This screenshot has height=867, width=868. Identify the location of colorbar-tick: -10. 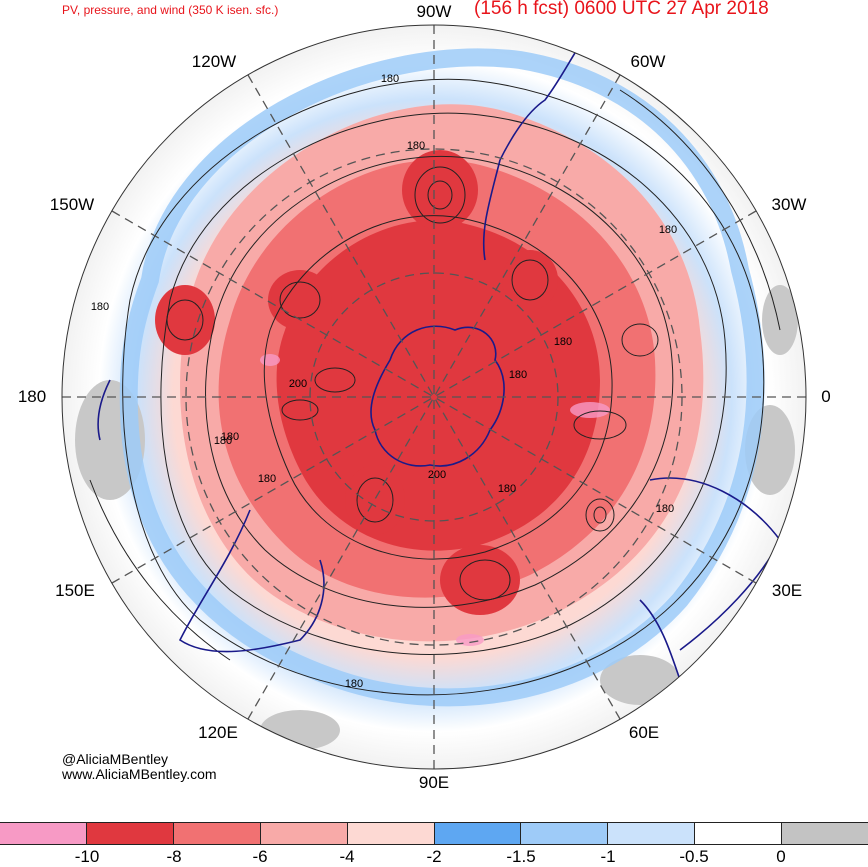
(87, 856).